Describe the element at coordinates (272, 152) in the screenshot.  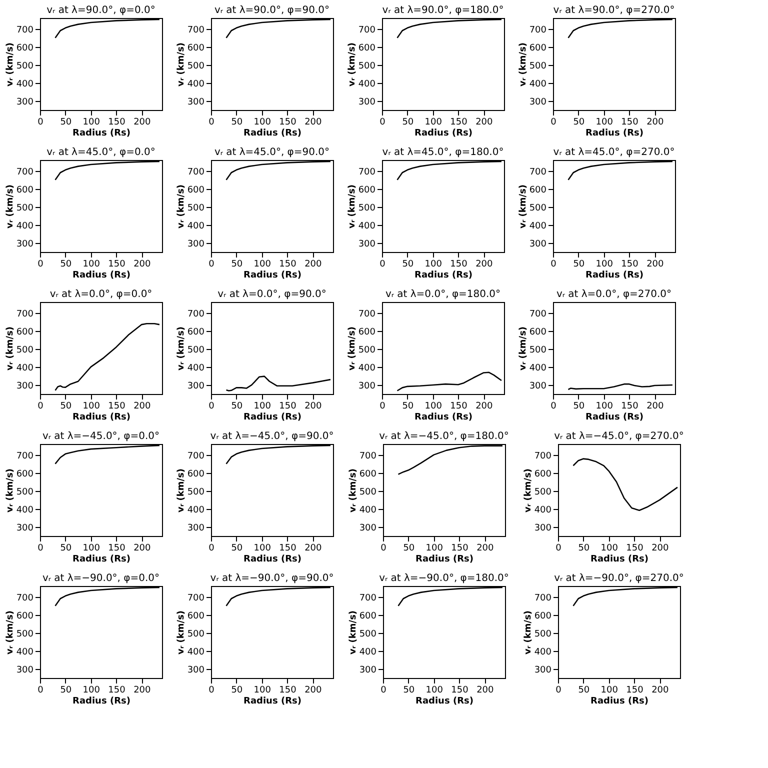
I see `chart-title: vᵣ at λ=45.0°, φ=90.0°` at that location.